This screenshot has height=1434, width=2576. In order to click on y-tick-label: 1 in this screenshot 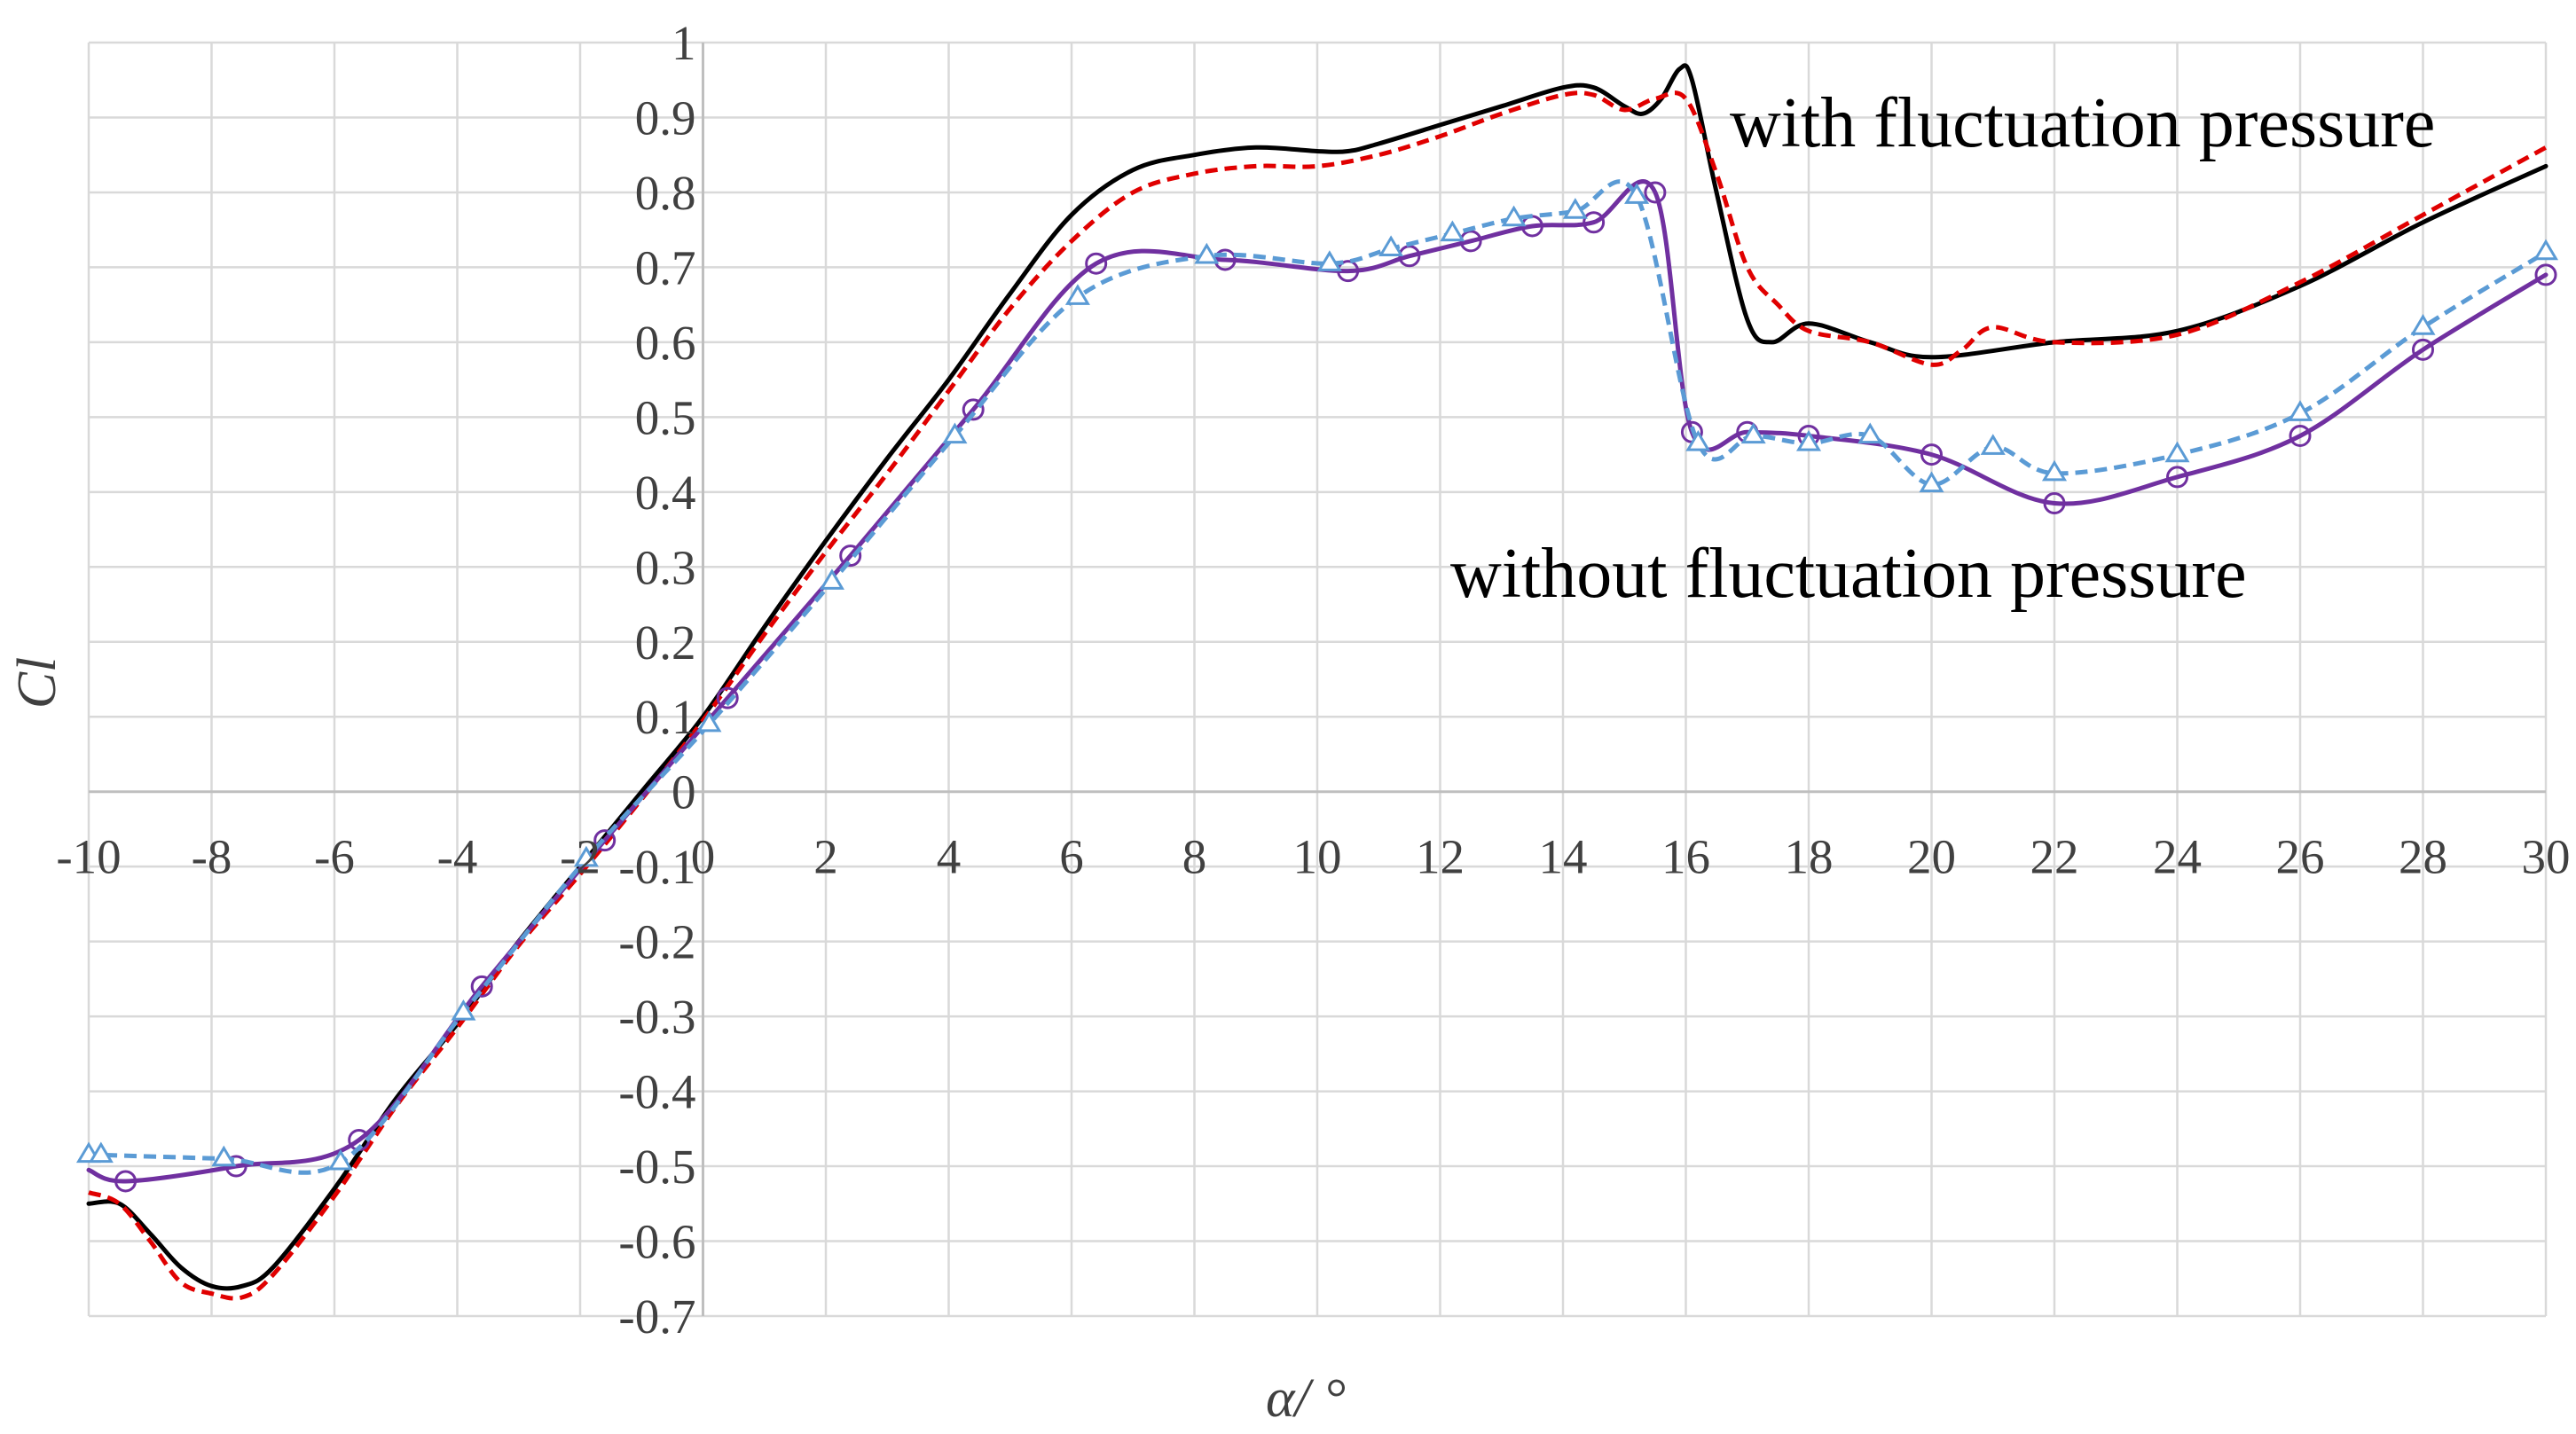, I will do `click(683, 43)`.